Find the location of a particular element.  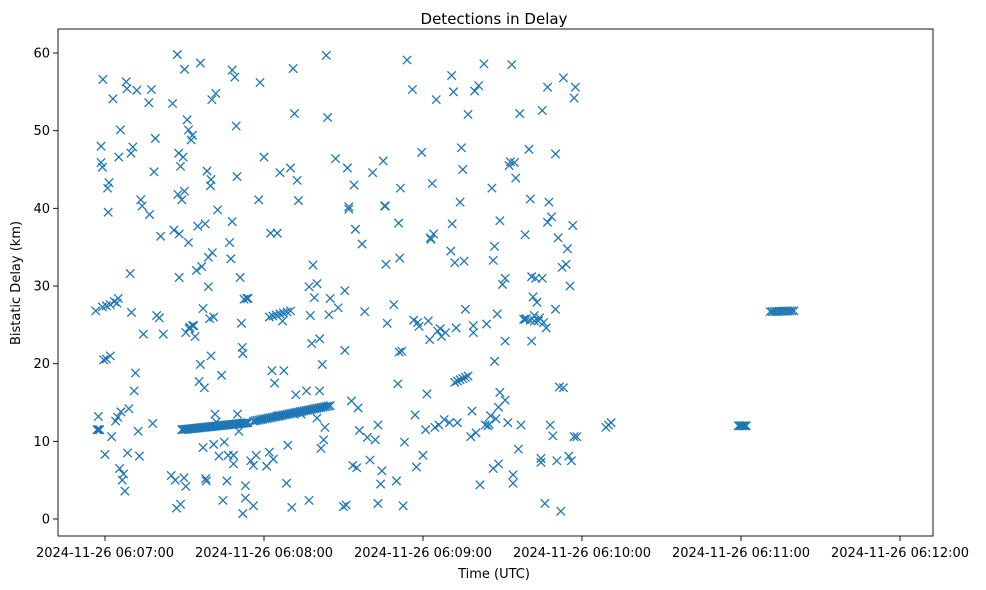

x-tick-label: 2024-11-26 06:10:00 is located at coordinates (582, 553).